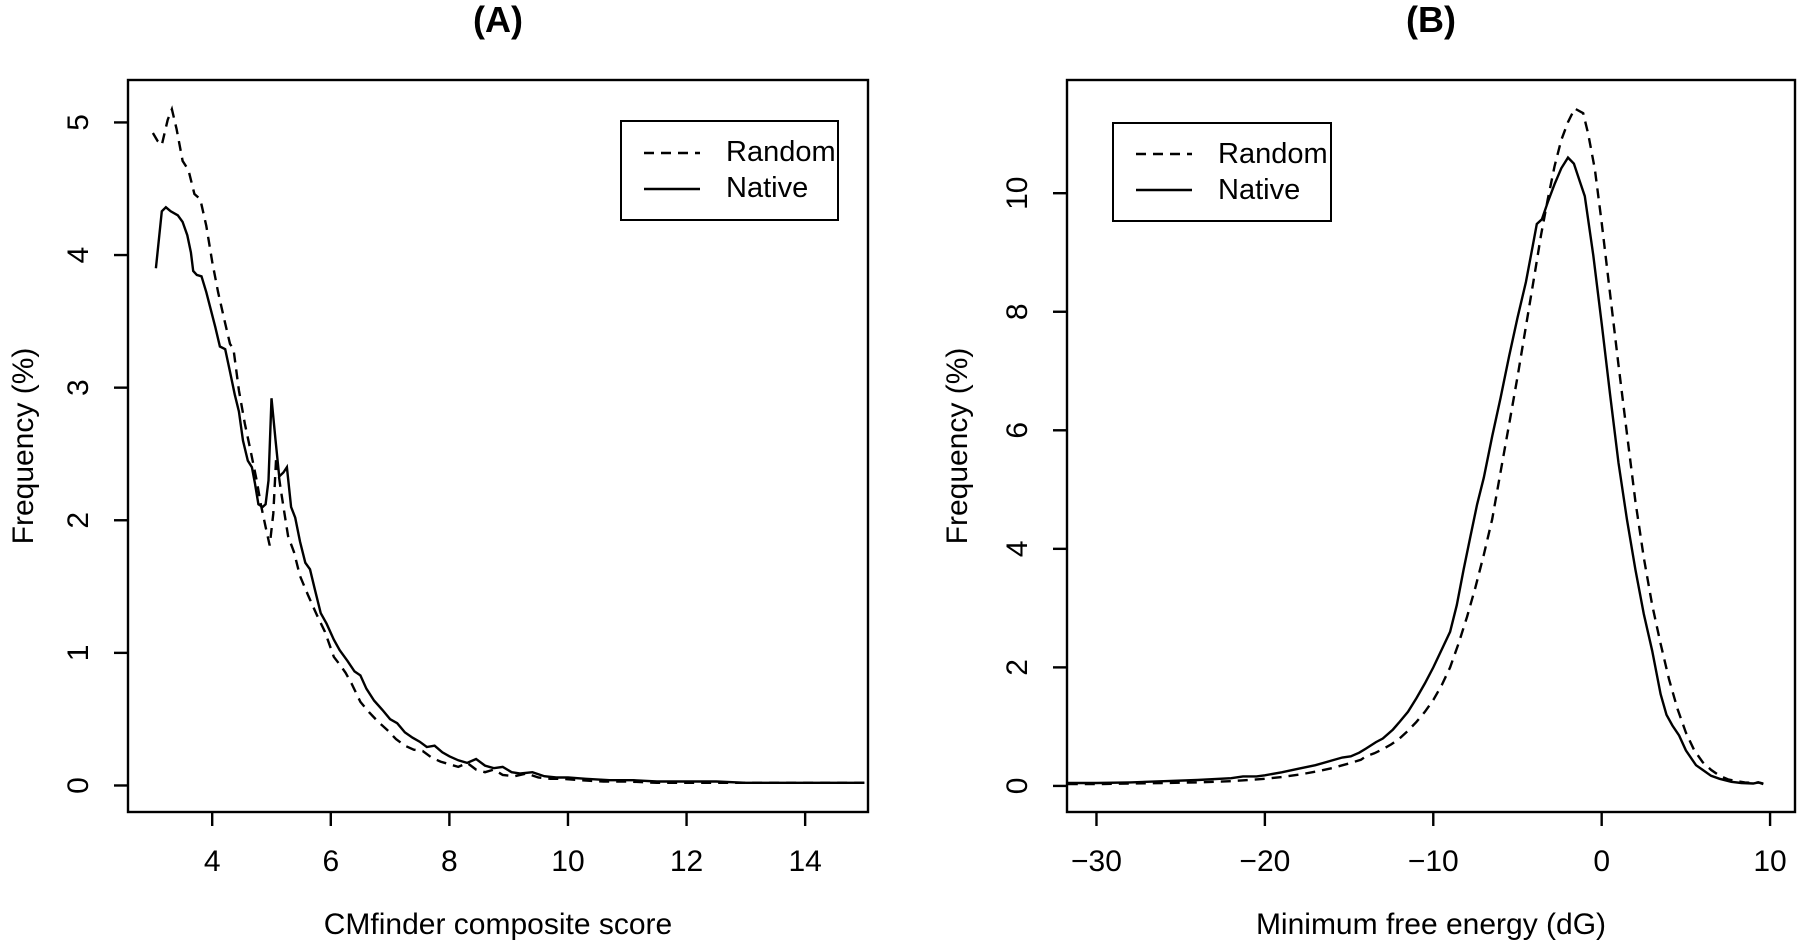 The image size is (1800, 946). What do you see at coordinates (1017, 193) in the screenshot?
I see `panel-b-y-tick-label: 10` at bounding box center [1017, 193].